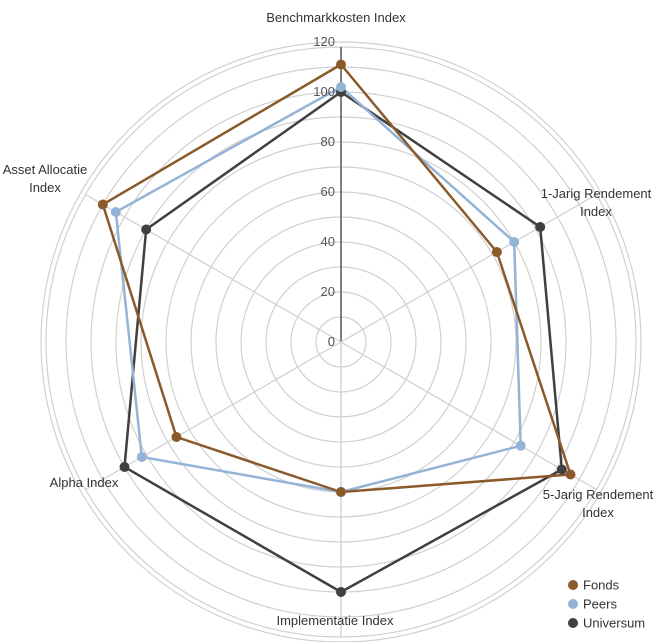 The image size is (665, 642). I want to click on tick-label: 80, so click(328, 141).